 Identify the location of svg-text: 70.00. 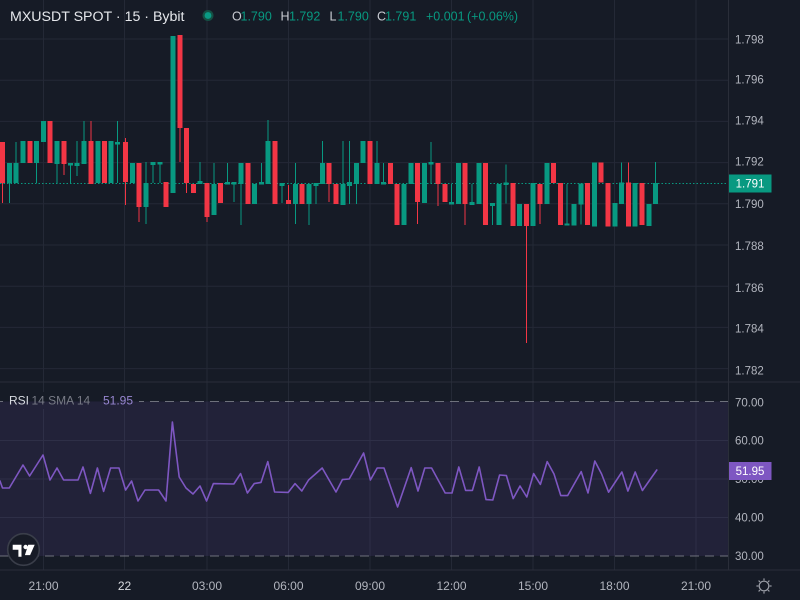
(749, 404).